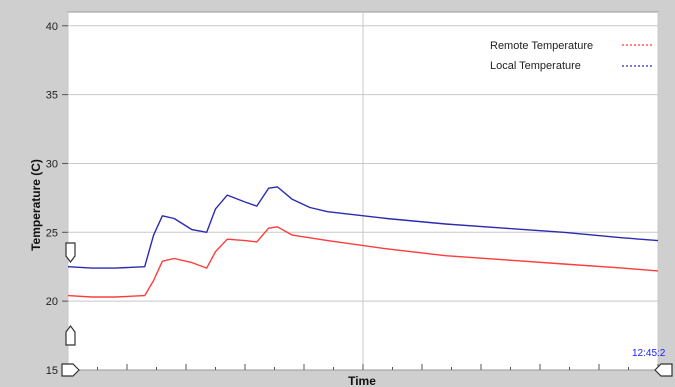 This screenshot has width=675, height=387. Describe the element at coordinates (535, 66) in the screenshot. I see `legend-label-local: Local Temperature` at that location.